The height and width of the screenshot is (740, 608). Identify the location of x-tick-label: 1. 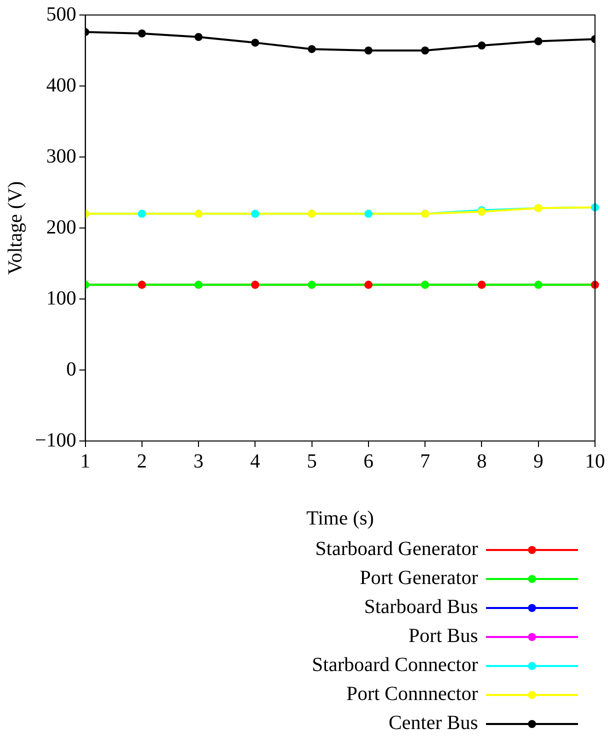
(85, 461).